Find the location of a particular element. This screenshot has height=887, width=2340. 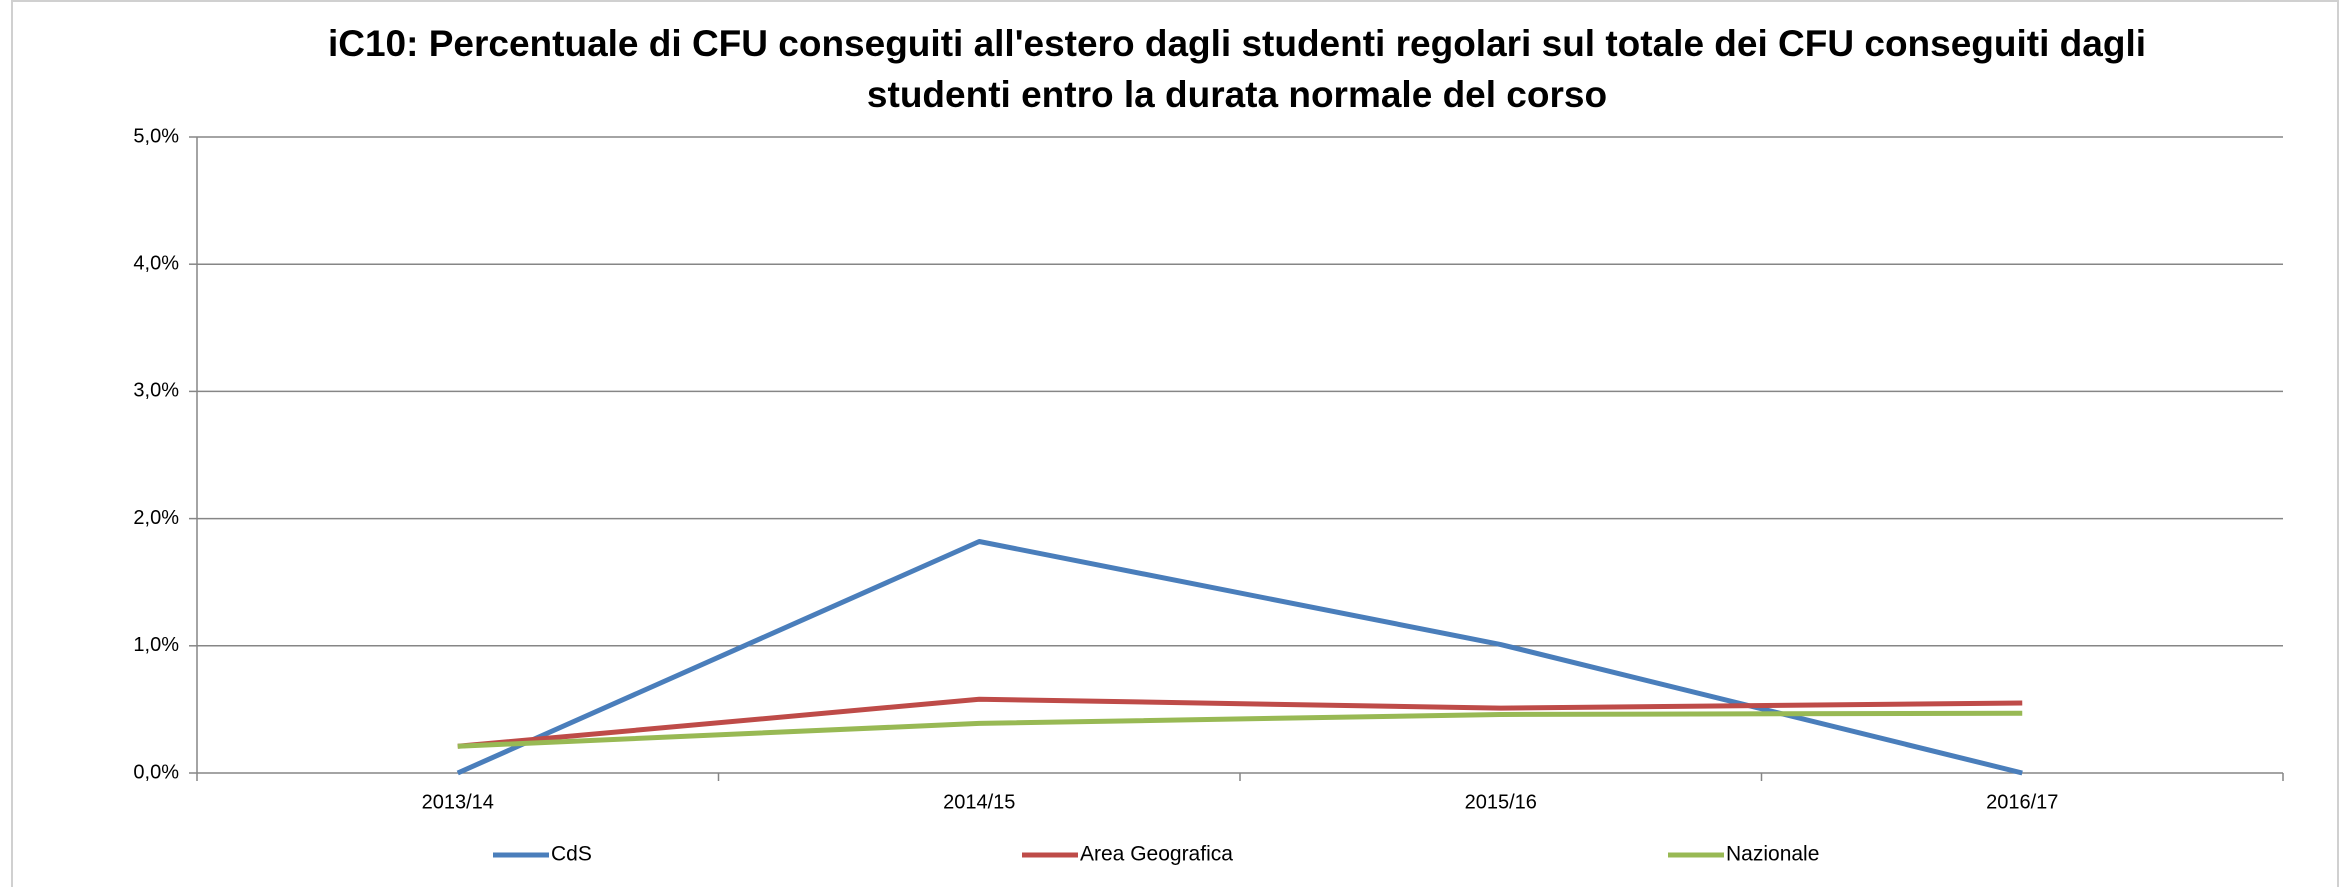

x-tick-label: 2015/16 is located at coordinates (1501, 802).